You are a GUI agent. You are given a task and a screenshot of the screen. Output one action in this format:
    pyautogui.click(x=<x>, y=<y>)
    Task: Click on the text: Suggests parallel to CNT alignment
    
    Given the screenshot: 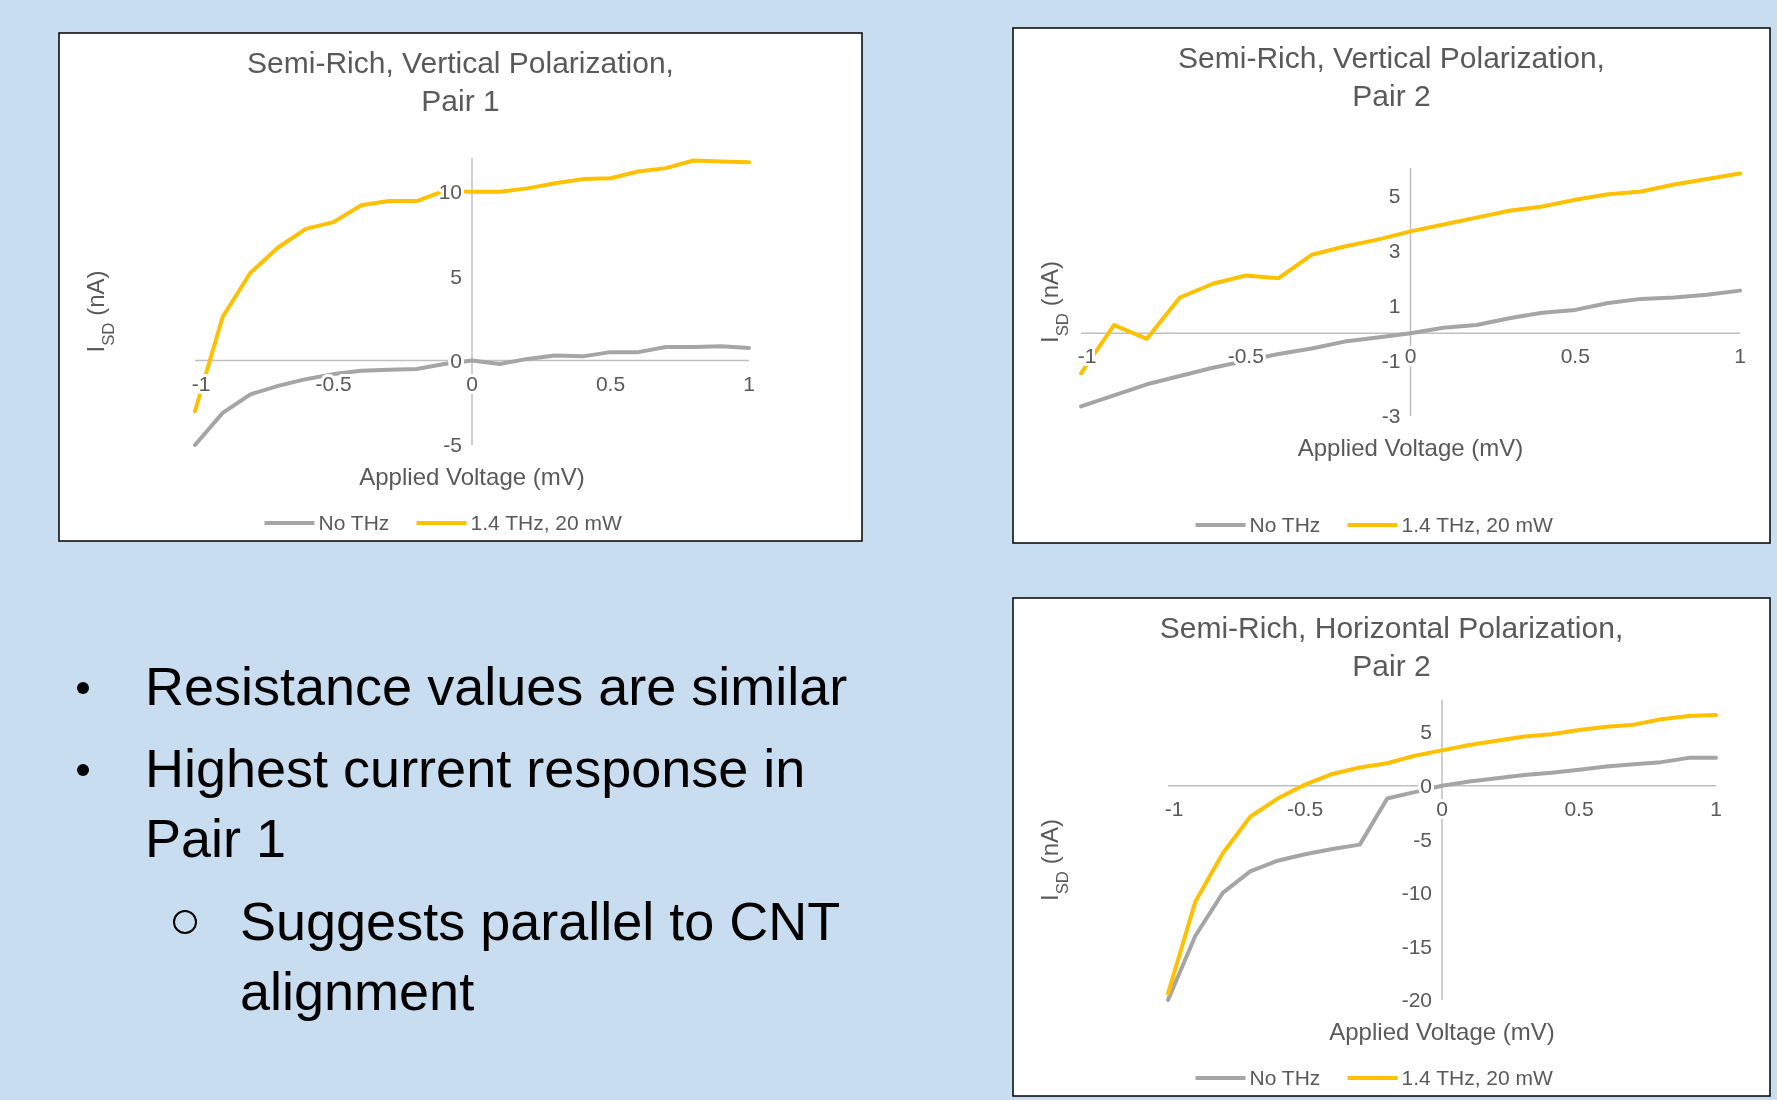 What is the action you would take?
    pyautogui.click(x=540, y=956)
    